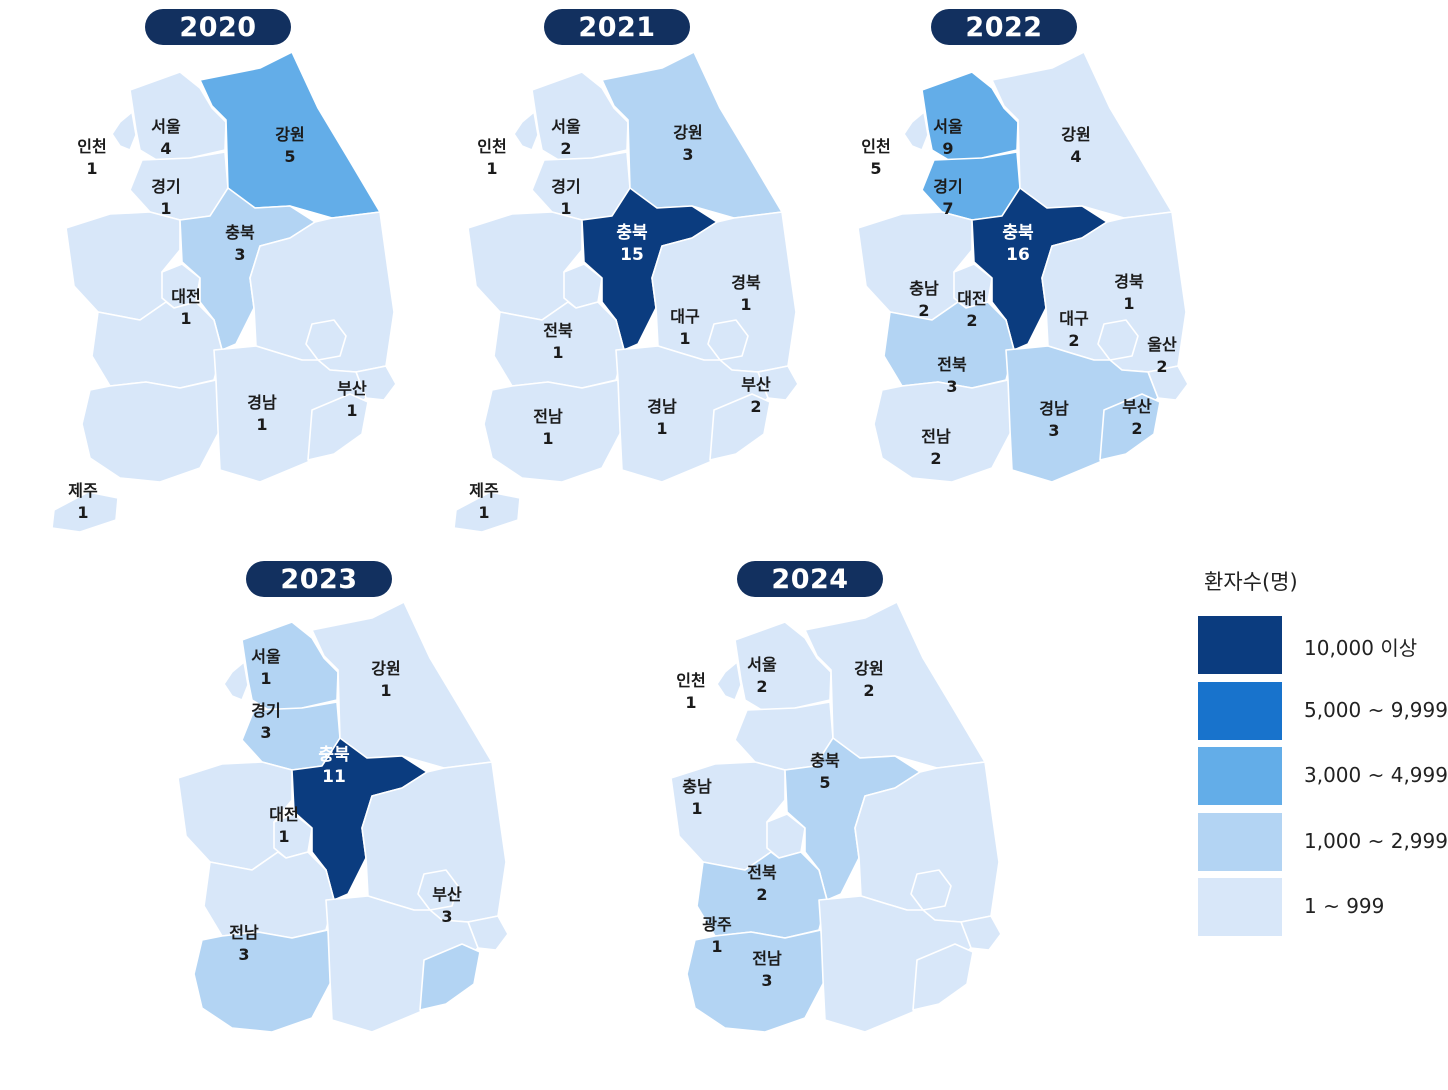 Image resolution: width=1448 pixels, height=1090 pixels. Describe the element at coordinates (717, 924) in the screenshot. I see `region-name: 광주` at that location.